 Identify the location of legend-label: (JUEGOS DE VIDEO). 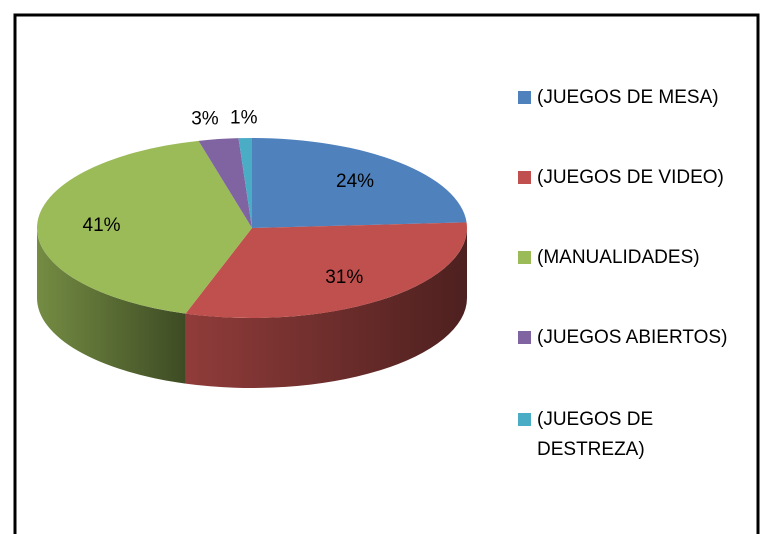
(630, 177).